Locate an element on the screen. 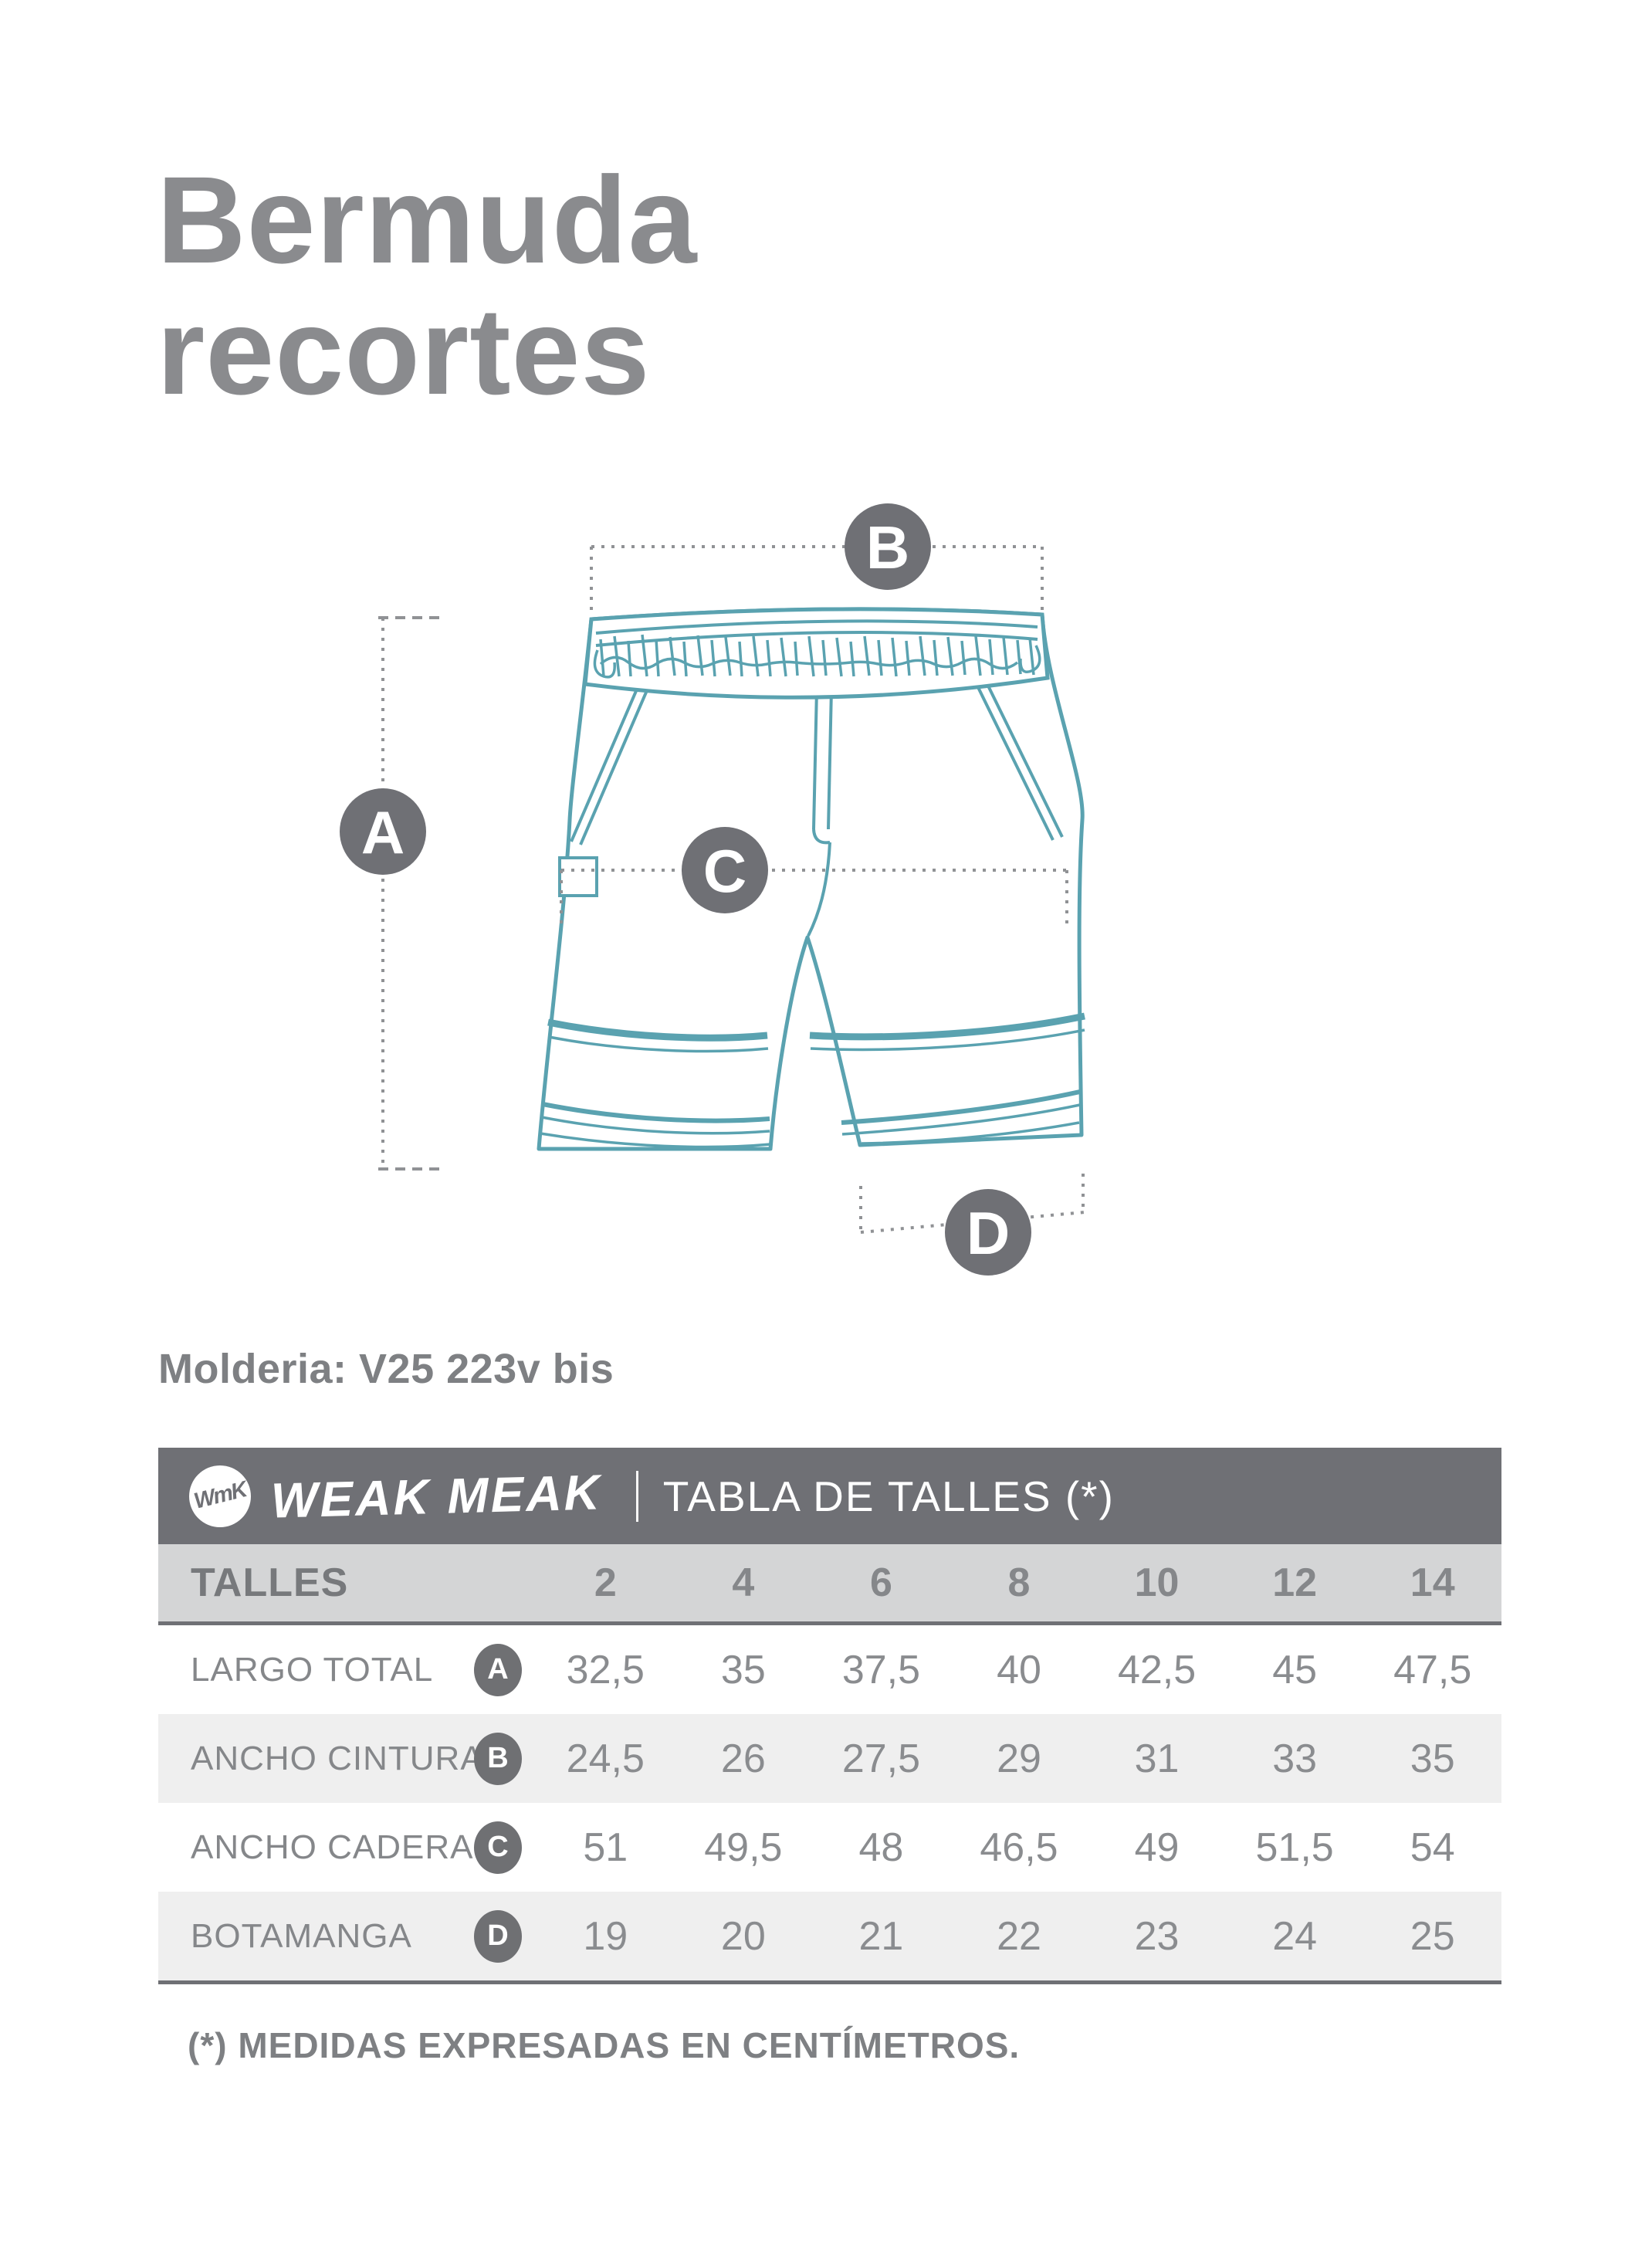 The height and width of the screenshot is (2253, 1652). marker-d-letter: D is located at coordinates (988, 1233).